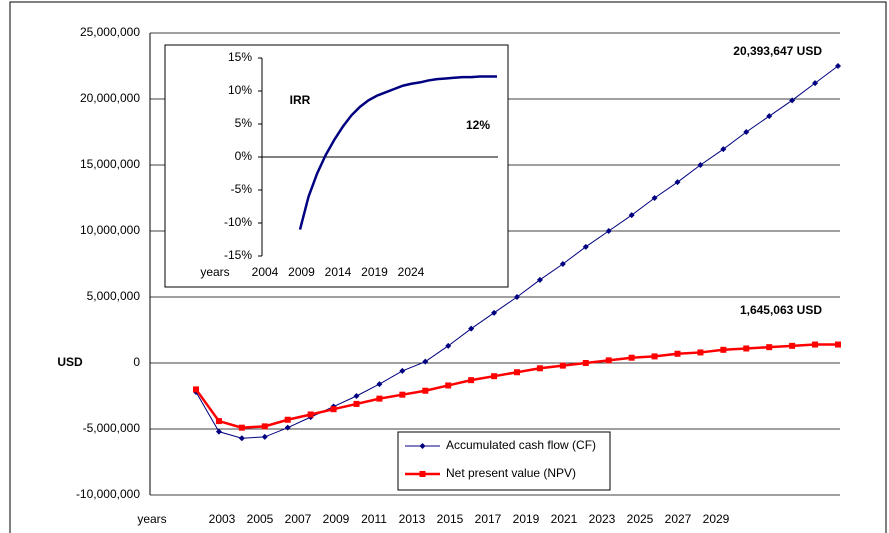 Image resolution: width=889 pixels, height=533 pixels. Describe the element at coordinates (265, 272) in the screenshot. I see `x-tick-label: 2004` at that location.